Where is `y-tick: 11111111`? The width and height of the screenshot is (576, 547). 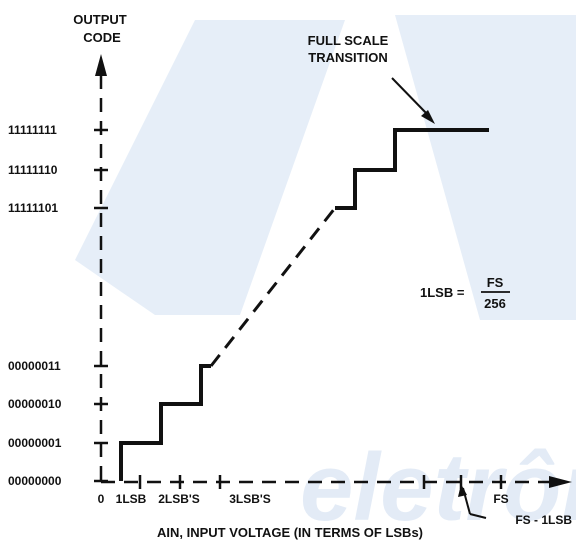
y-tick: 11111111 is located at coordinates (58, 130).